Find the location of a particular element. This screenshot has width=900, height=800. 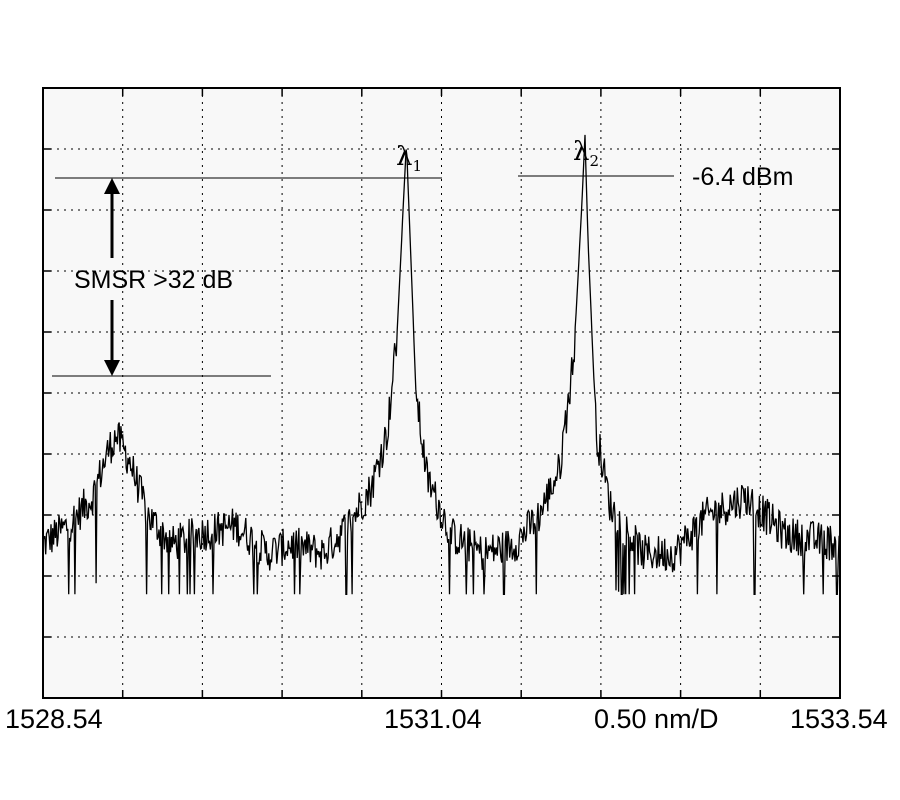

x-tick-label-right: 1533.54 is located at coordinates (839, 719).